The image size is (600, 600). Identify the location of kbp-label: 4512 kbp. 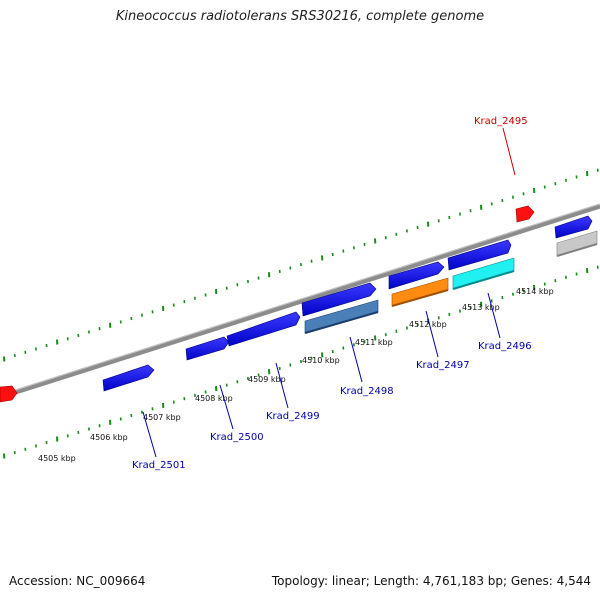
(428, 324).